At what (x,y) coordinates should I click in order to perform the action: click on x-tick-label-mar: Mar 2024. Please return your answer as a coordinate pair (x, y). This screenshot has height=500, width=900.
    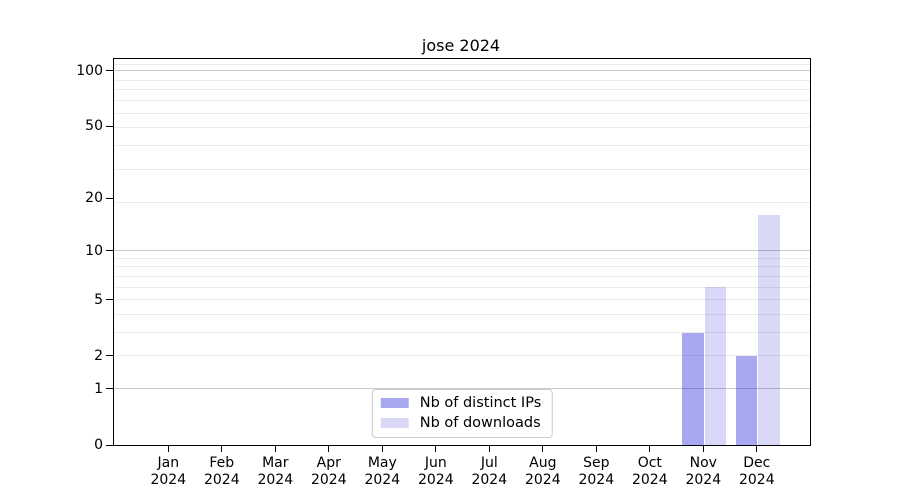
    Looking at the image, I should click on (275, 472).